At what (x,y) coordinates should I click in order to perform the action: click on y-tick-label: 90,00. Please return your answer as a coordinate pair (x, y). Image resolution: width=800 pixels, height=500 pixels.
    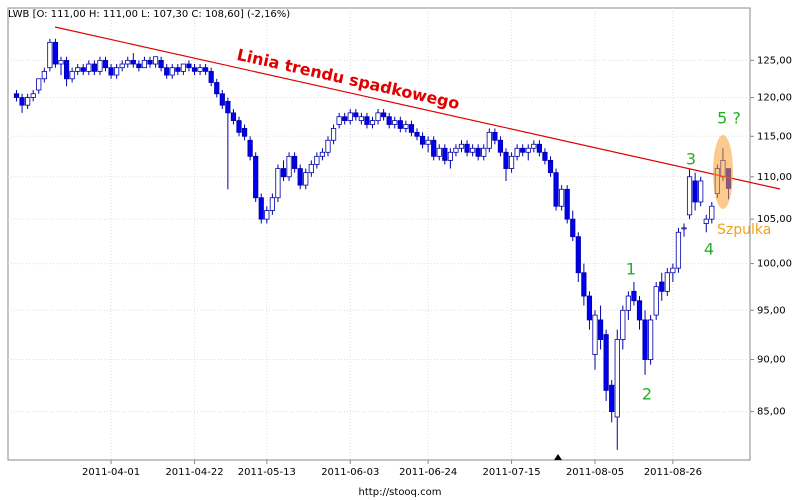
    Looking at the image, I should click on (771, 360).